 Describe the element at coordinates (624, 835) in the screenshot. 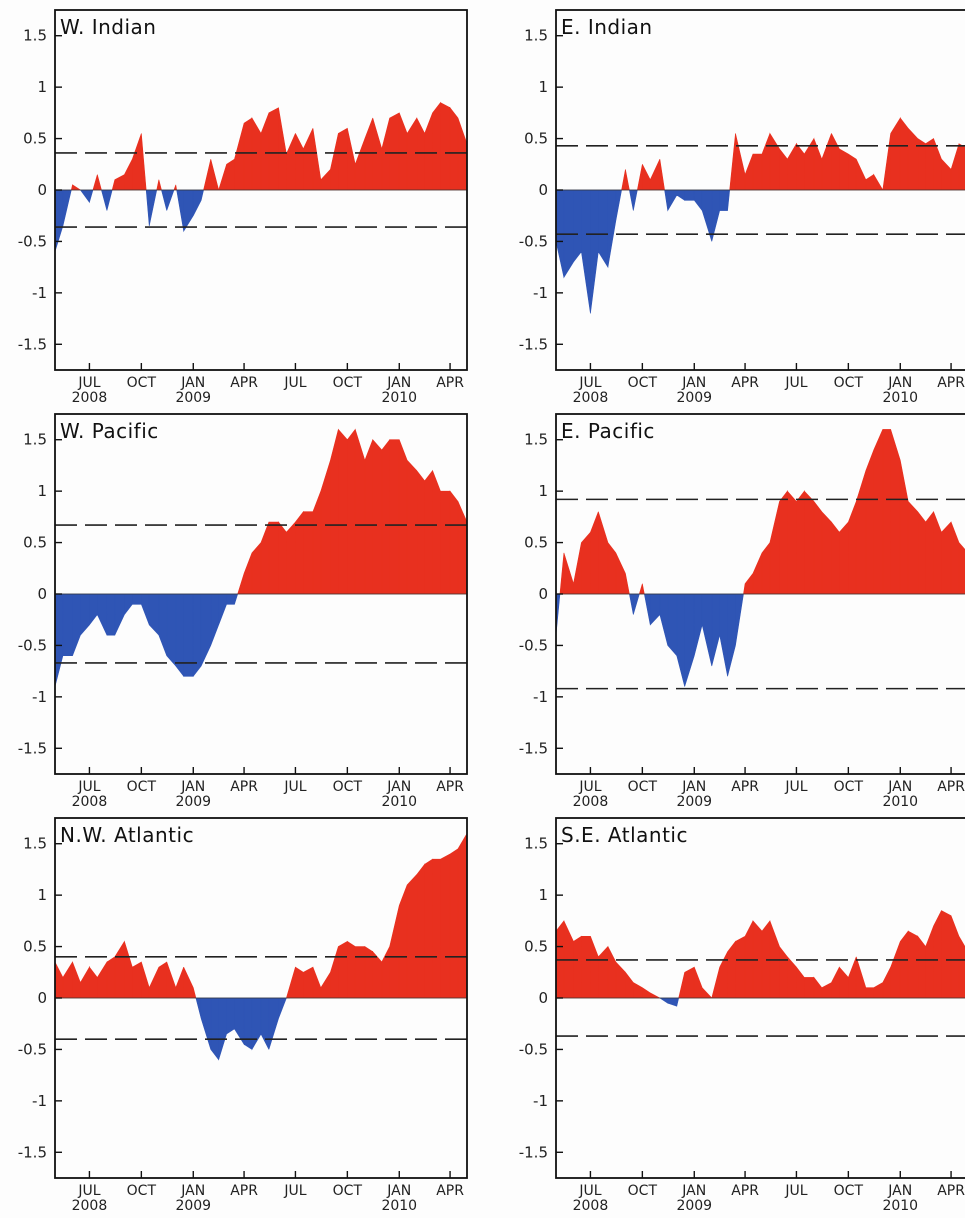

I see `panel-title: S.E. Atlantic` at that location.